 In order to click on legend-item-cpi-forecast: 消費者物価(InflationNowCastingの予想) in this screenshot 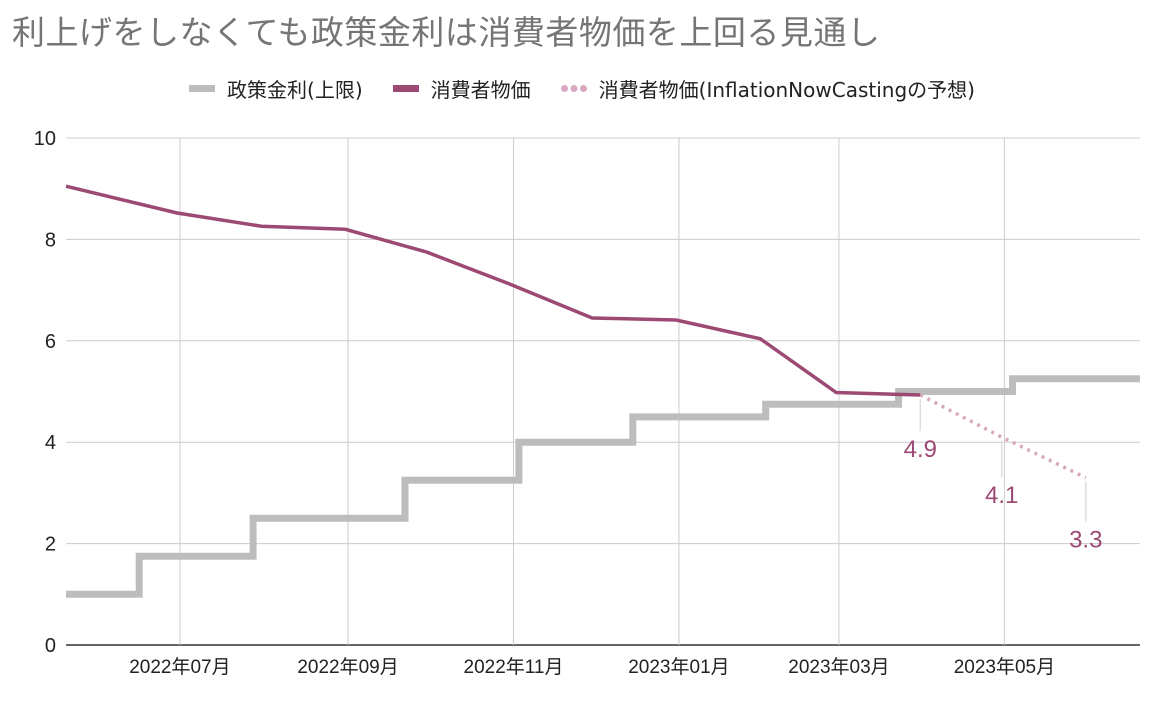, I will do `click(767, 88)`.